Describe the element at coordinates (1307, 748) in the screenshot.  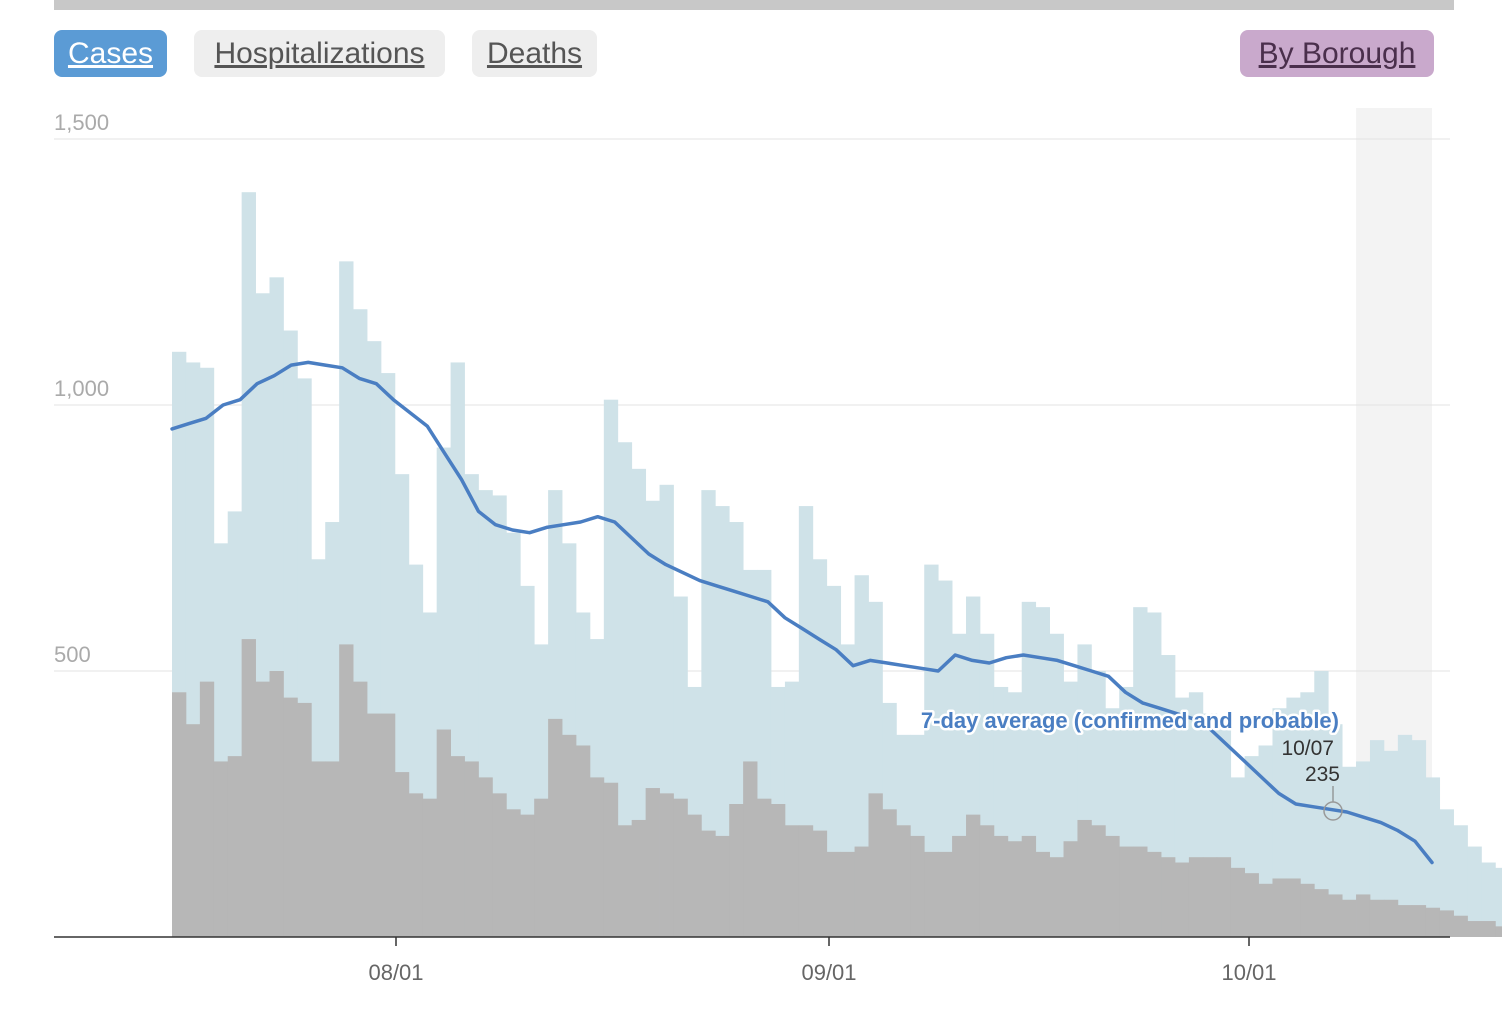
I see `marker-date-label: 10/07` at that location.